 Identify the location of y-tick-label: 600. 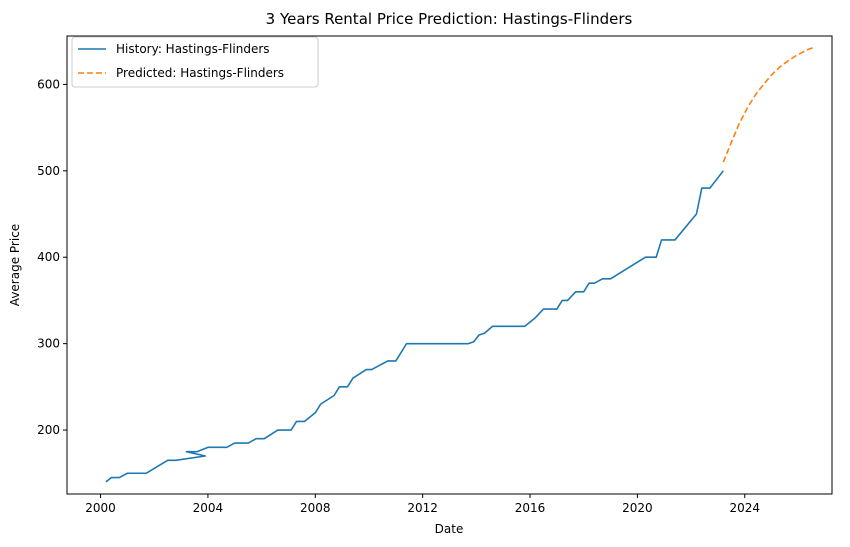
(48, 84).